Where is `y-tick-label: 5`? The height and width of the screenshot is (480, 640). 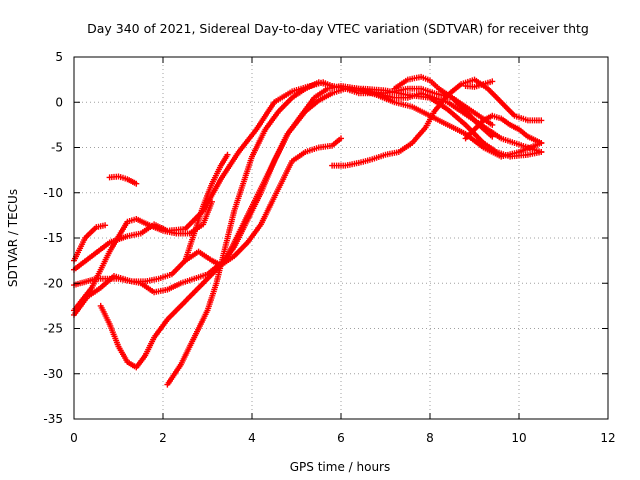 y-tick-label: 5 is located at coordinates (59, 57).